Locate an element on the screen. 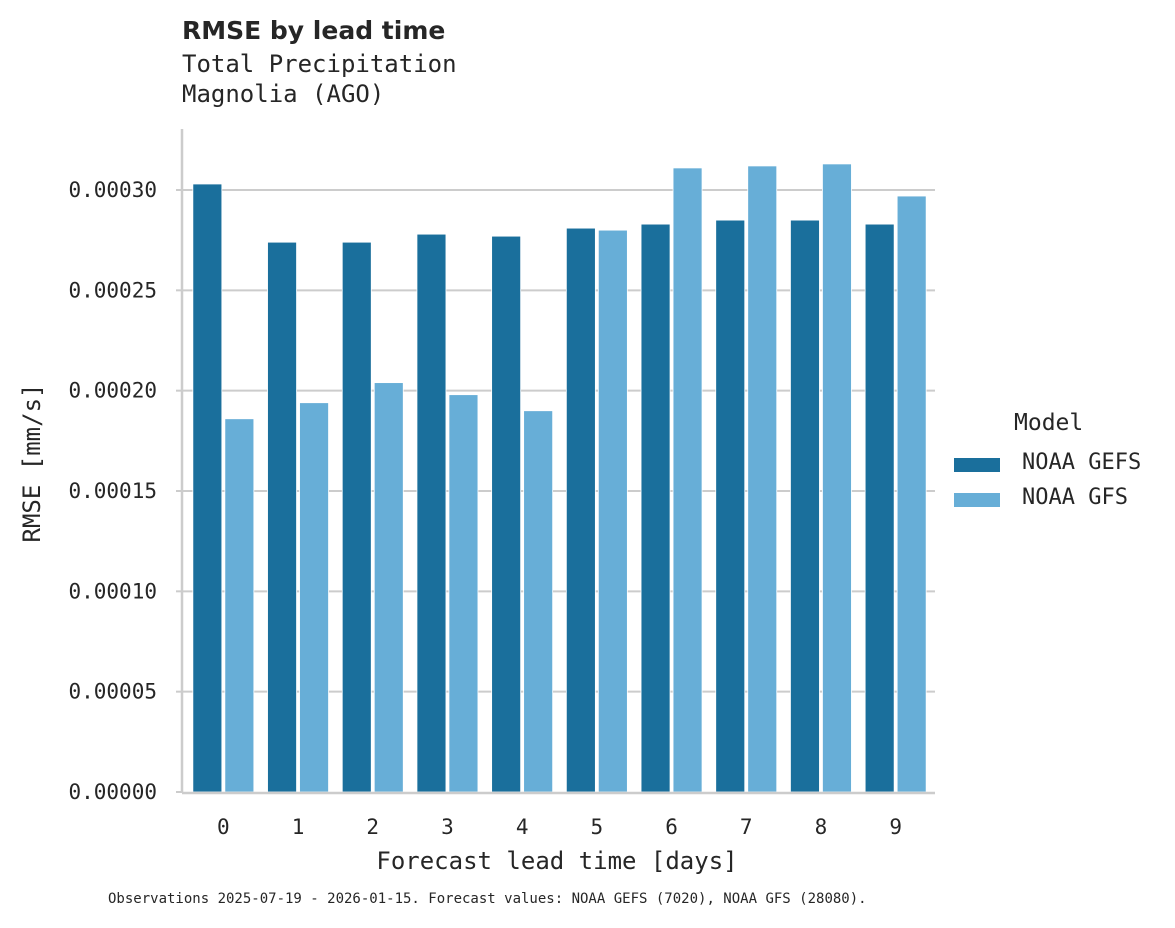  legend-title: Model is located at coordinates (1049, 423).